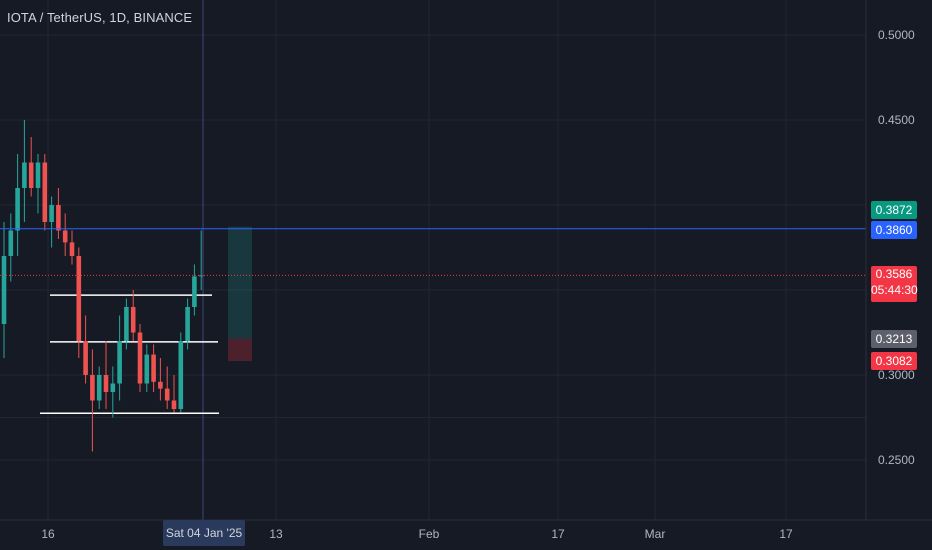 The width and height of the screenshot is (932, 550). I want to click on drawn-levels, so click(129, 354).